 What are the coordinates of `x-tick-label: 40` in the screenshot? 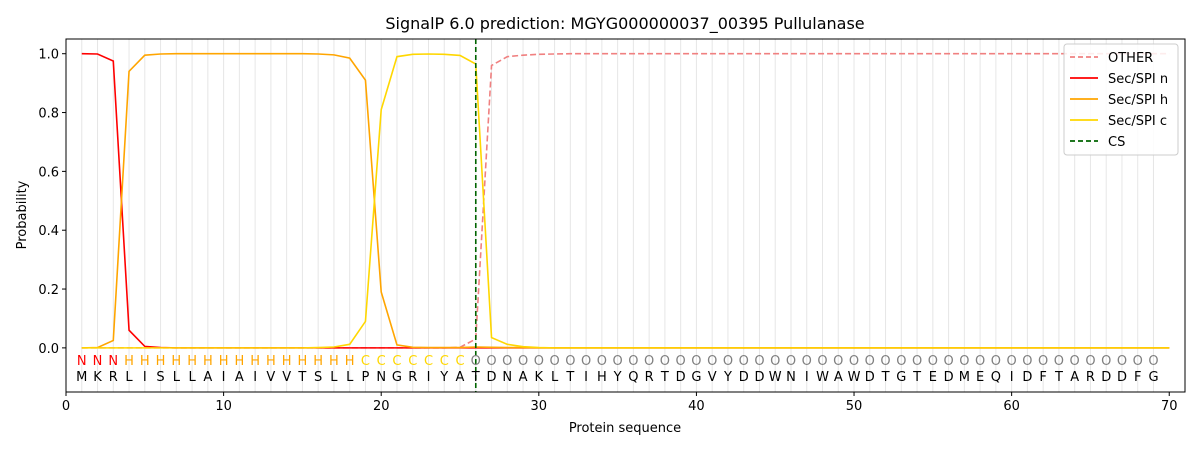 It's located at (696, 406).